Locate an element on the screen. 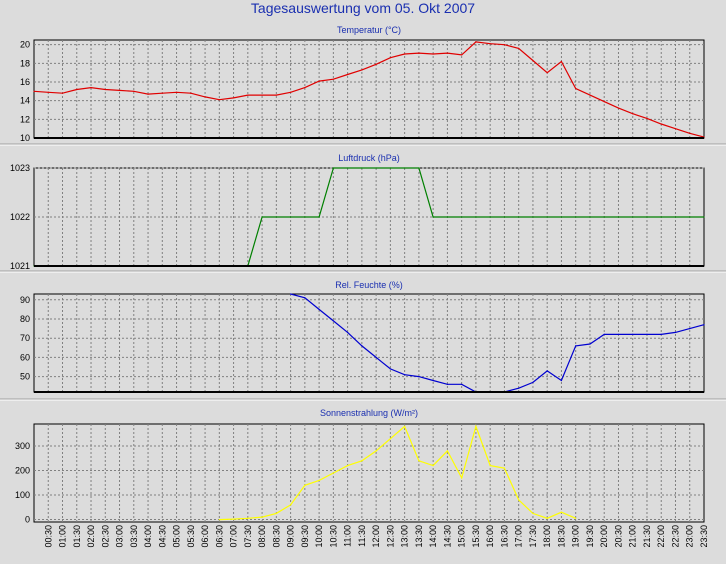 This screenshot has width=726, height=564. x-tick-label: 06:00 is located at coordinates (205, 536).